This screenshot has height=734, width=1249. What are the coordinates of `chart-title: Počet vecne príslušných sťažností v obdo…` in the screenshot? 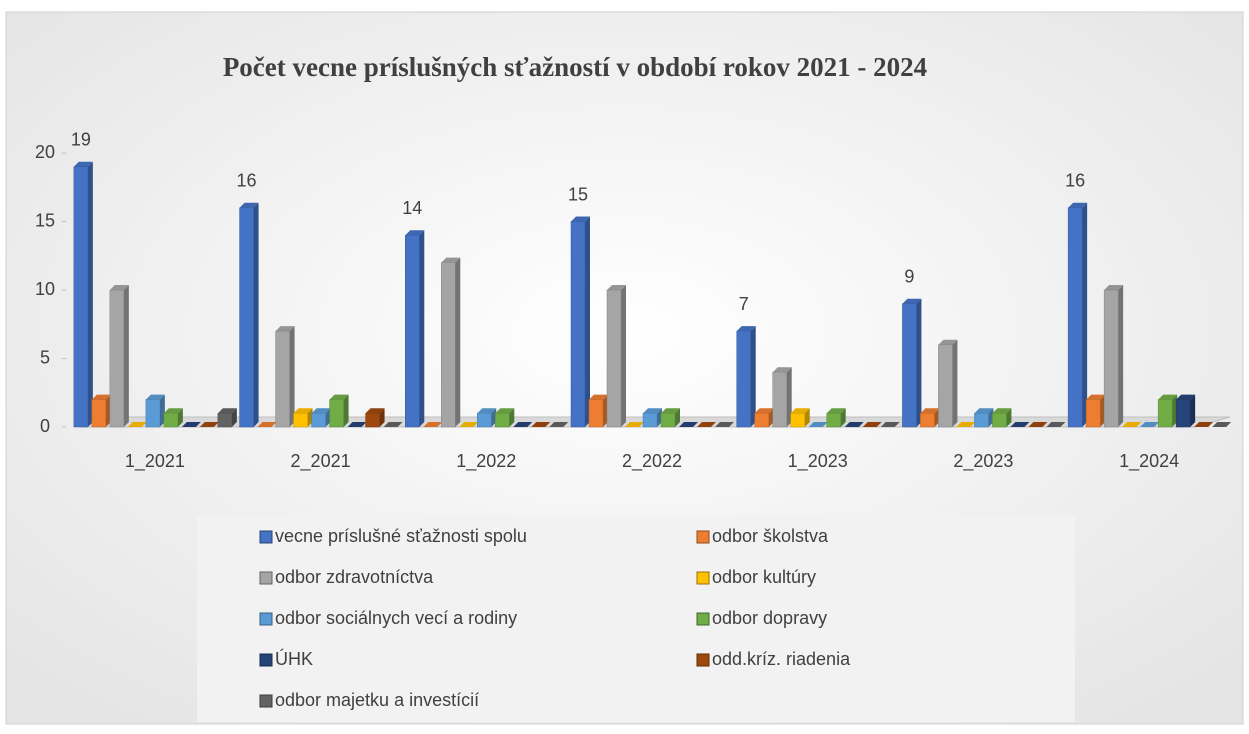 It's located at (575, 67).